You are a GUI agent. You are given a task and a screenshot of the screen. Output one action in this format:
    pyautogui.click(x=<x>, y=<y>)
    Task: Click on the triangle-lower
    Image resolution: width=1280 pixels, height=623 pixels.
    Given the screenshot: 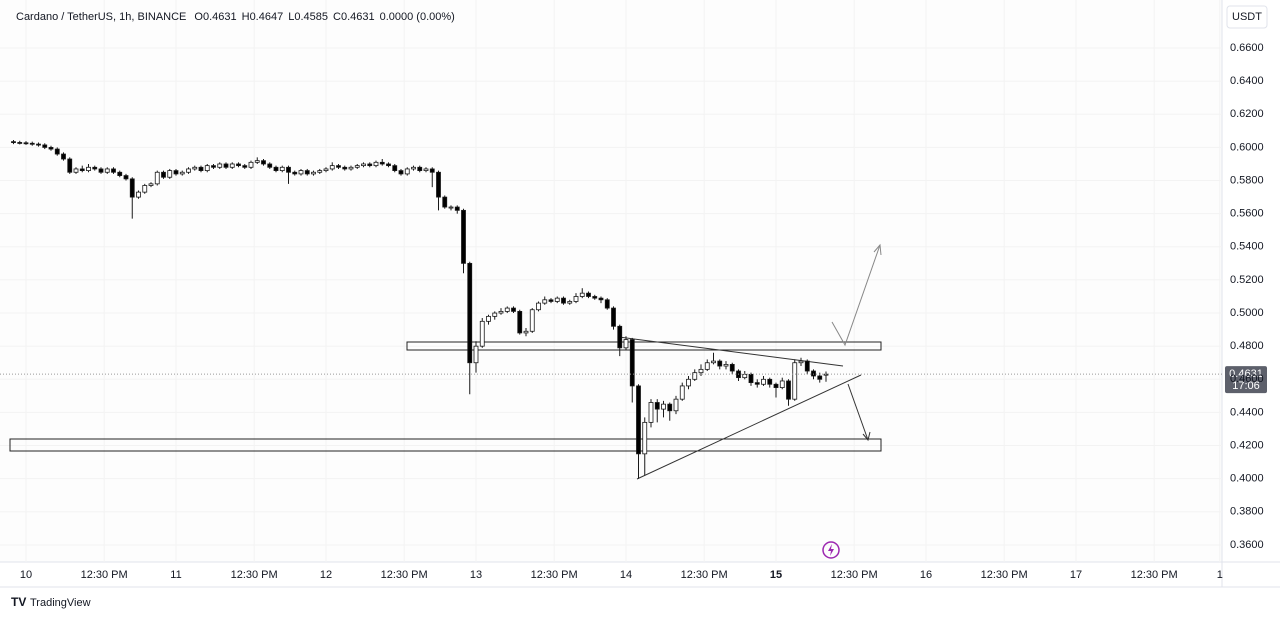 What is the action you would take?
    pyautogui.click(x=749, y=427)
    